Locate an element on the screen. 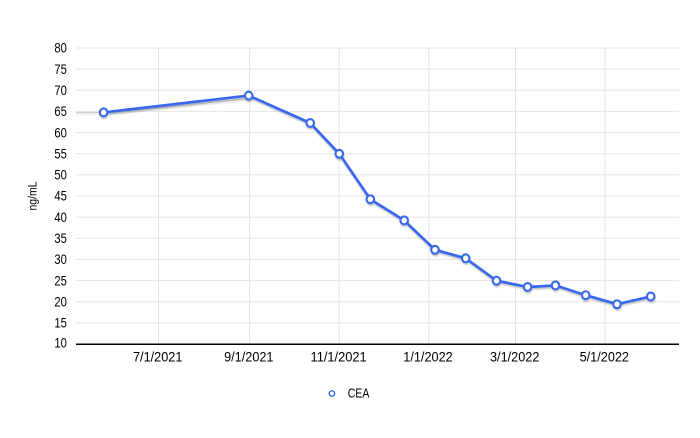 The height and width of the screenshot is (438, 700). svg-text: 35 is located at coordinates (60, 238).